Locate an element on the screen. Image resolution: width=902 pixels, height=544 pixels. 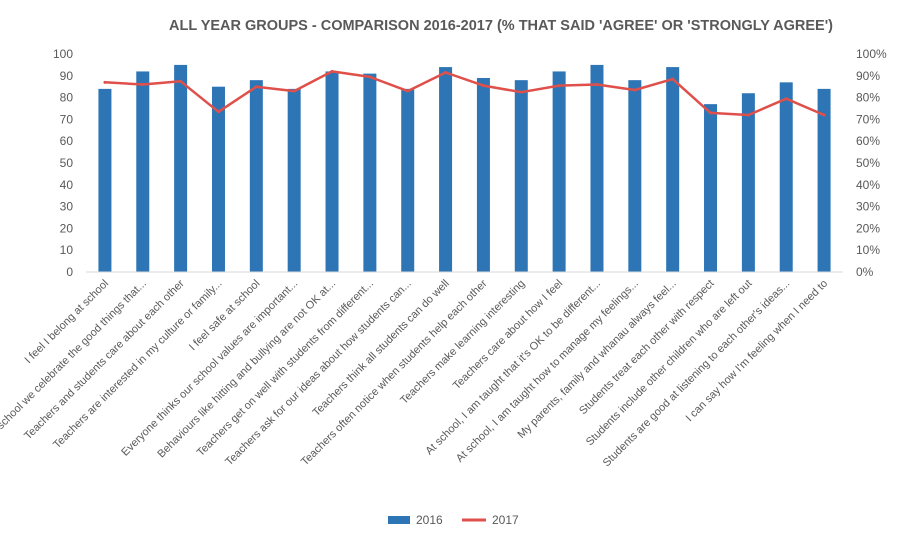
left-axis-tick-label: 40 is located at coordinates (67, 185).